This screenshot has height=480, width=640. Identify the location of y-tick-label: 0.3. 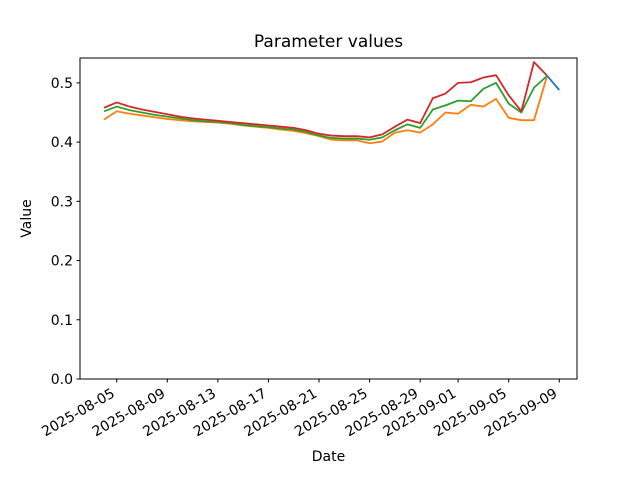
(62, 202).